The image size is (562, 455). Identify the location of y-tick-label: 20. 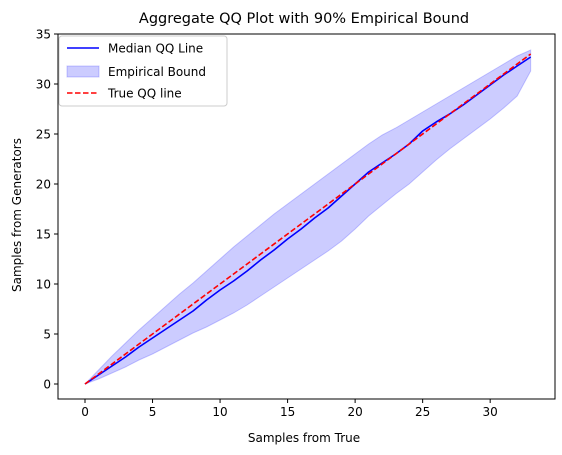
(43, 184).